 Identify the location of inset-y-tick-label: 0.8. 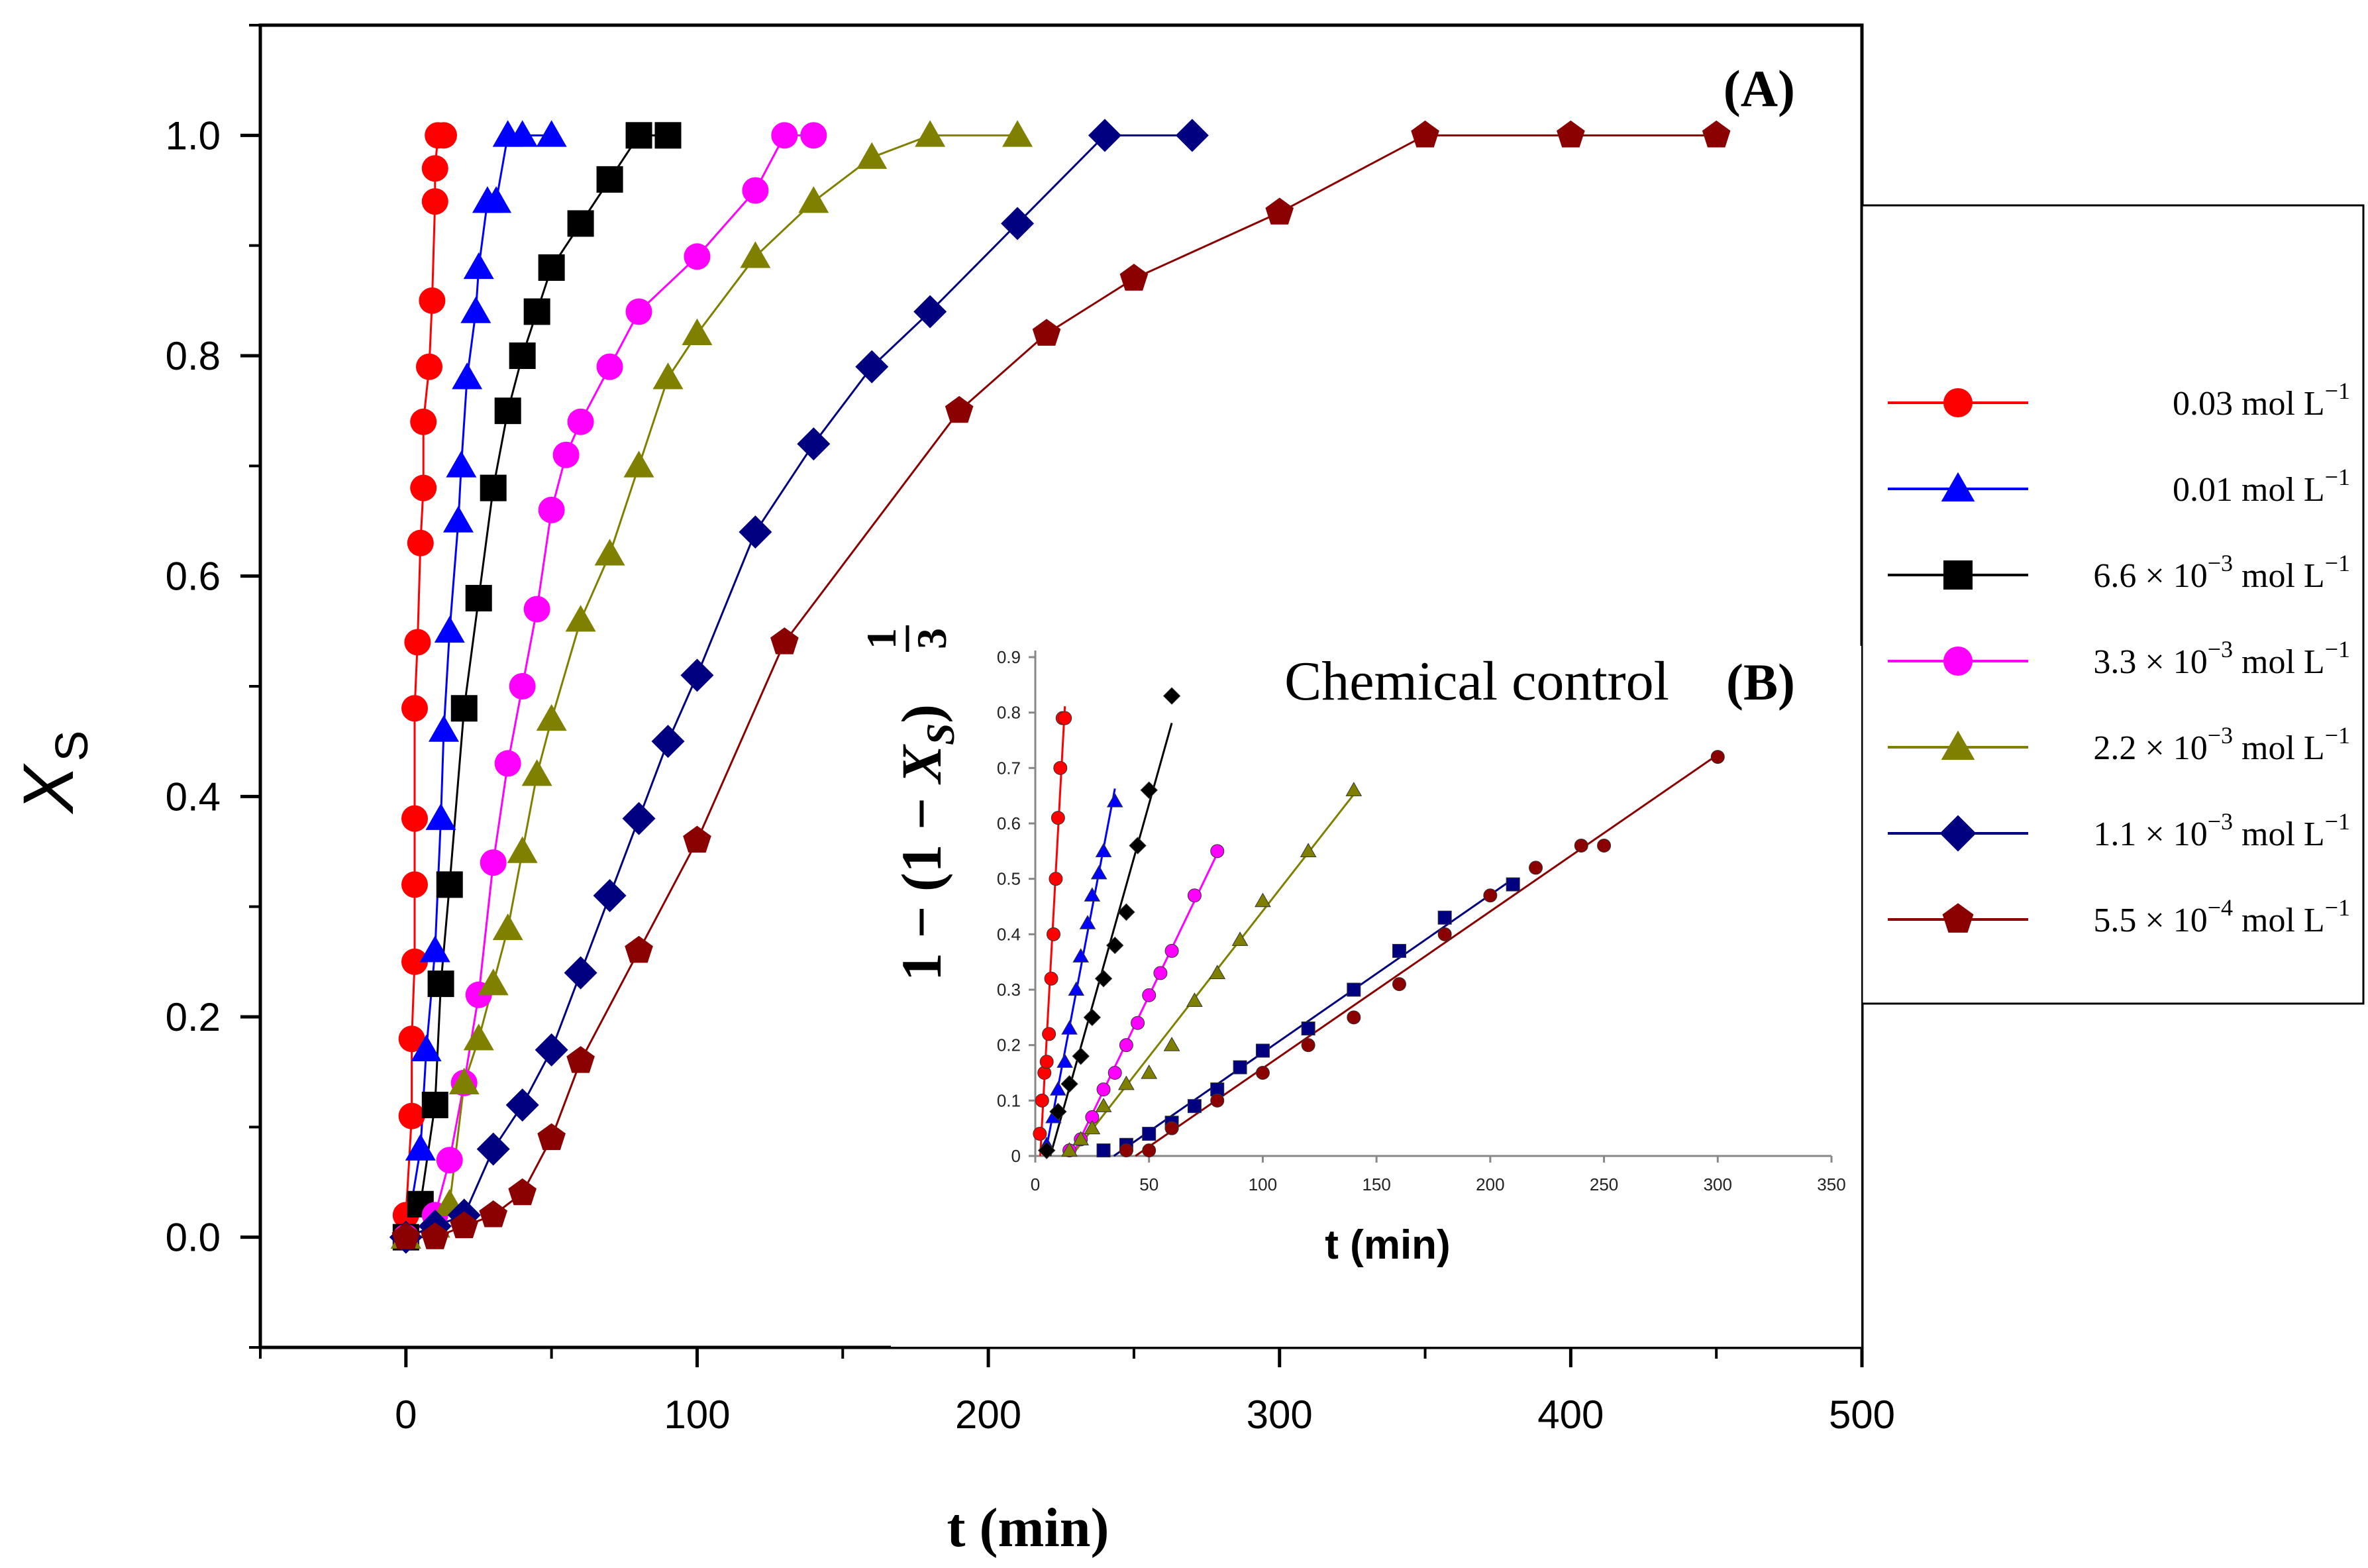
(1009, 713).